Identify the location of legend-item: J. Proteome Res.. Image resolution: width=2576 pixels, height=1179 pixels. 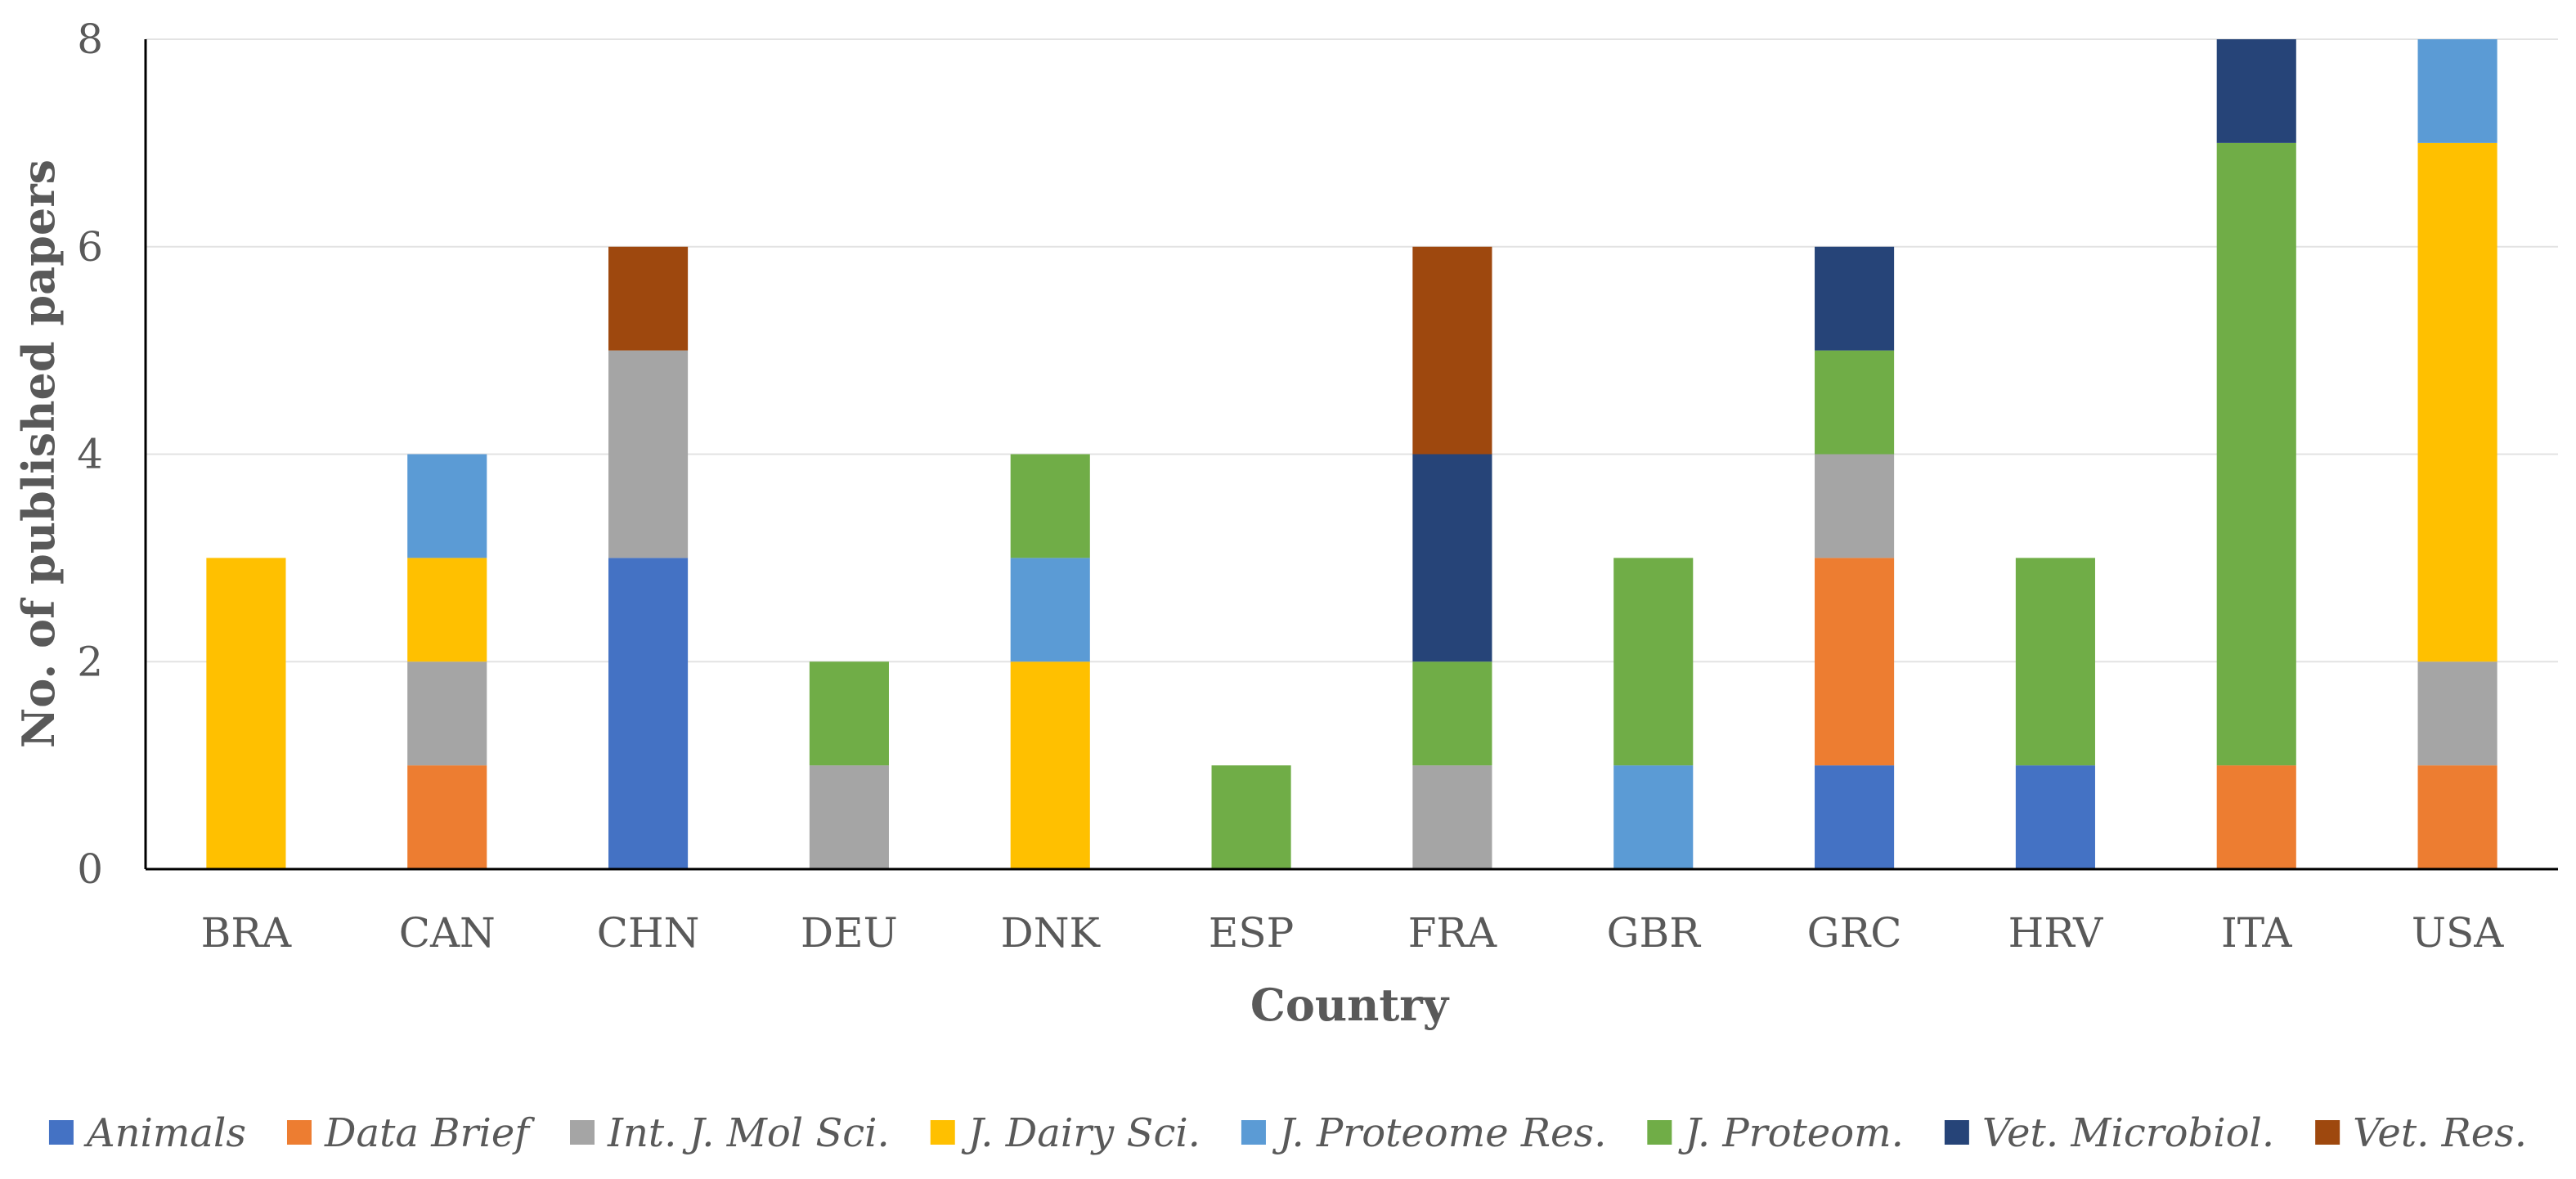
(1424, 1133).